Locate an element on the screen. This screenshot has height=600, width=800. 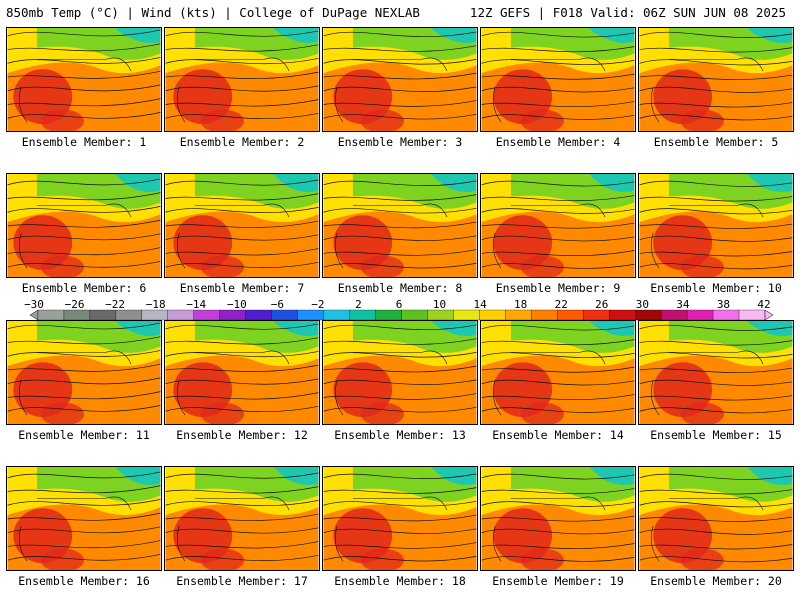
colorbar-tick-label: 6 is located at coordinates (399, 304).